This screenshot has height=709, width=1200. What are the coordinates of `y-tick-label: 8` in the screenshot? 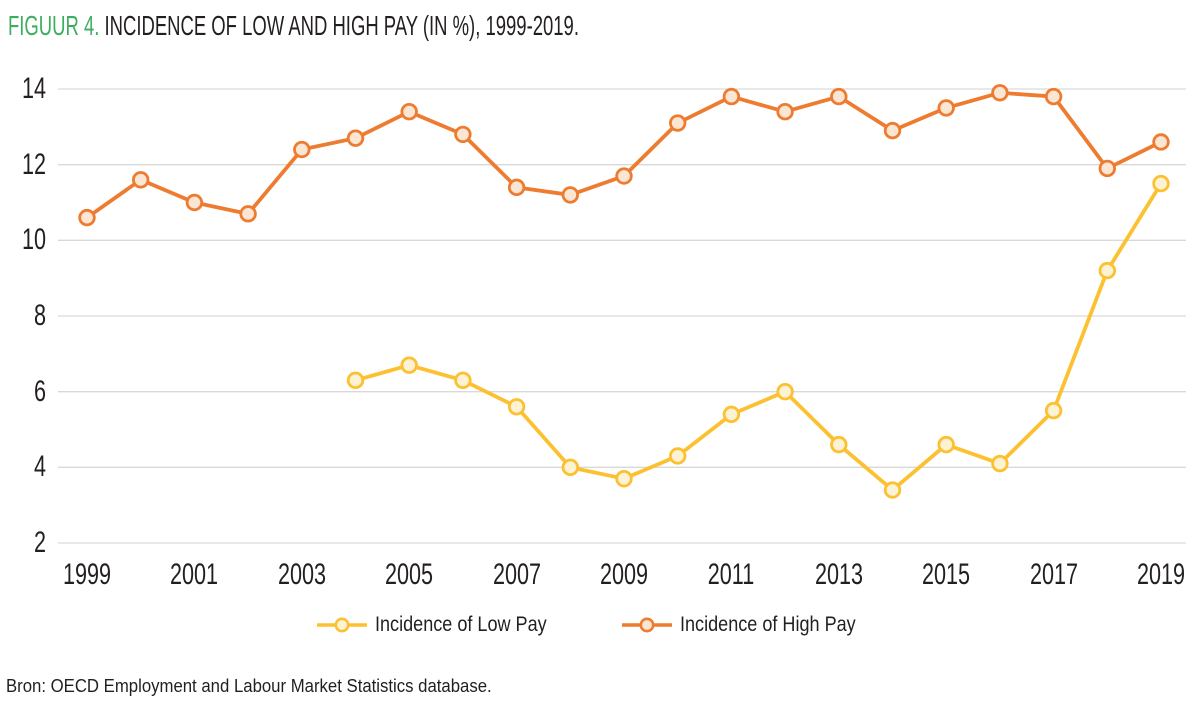 It's located at (39, 315).